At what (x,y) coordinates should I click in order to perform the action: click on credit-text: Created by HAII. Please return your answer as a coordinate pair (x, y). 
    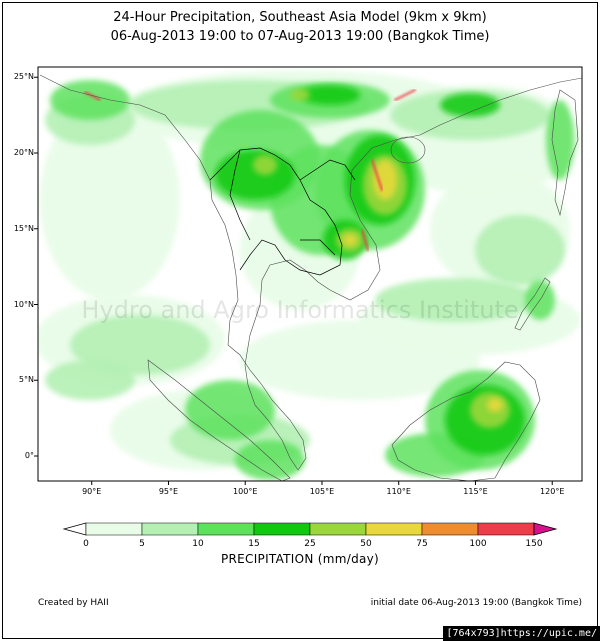
    Looking at the image, I should click on (73, 603).